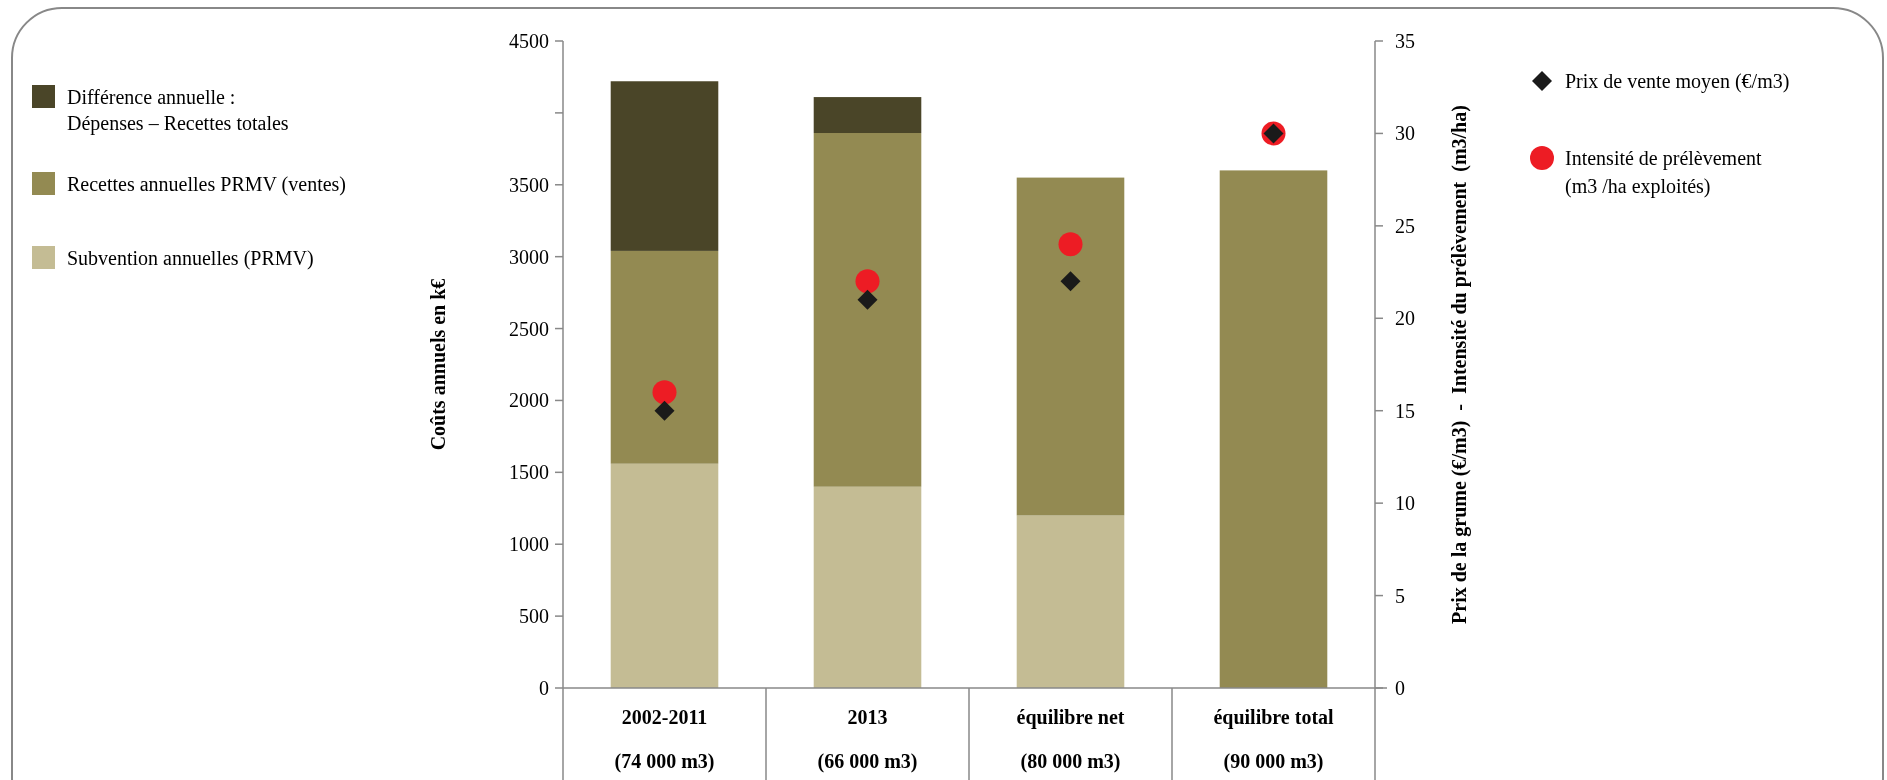 Image resolution: width=1887 pixels, height=780 pixels. I want to click on x-tick-label: 2002-2011 (74 000 m3), so click(664, 739).